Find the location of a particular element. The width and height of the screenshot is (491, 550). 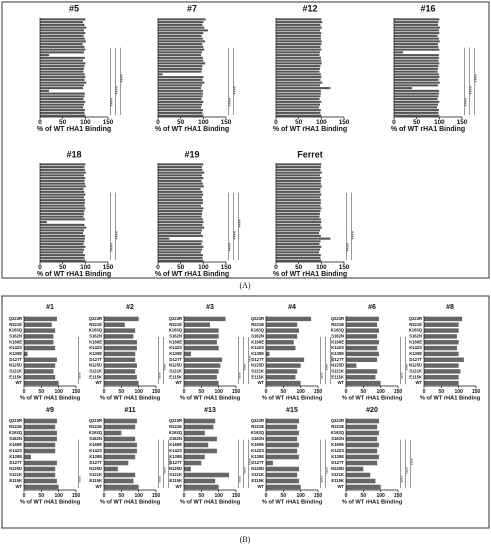

category-label: K130E is located at coordinates (257, 353).